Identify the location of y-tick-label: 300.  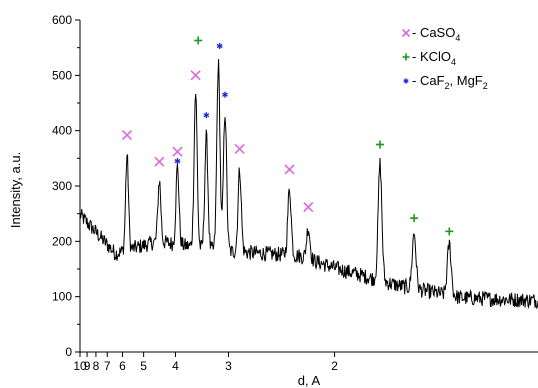
(62, 186).